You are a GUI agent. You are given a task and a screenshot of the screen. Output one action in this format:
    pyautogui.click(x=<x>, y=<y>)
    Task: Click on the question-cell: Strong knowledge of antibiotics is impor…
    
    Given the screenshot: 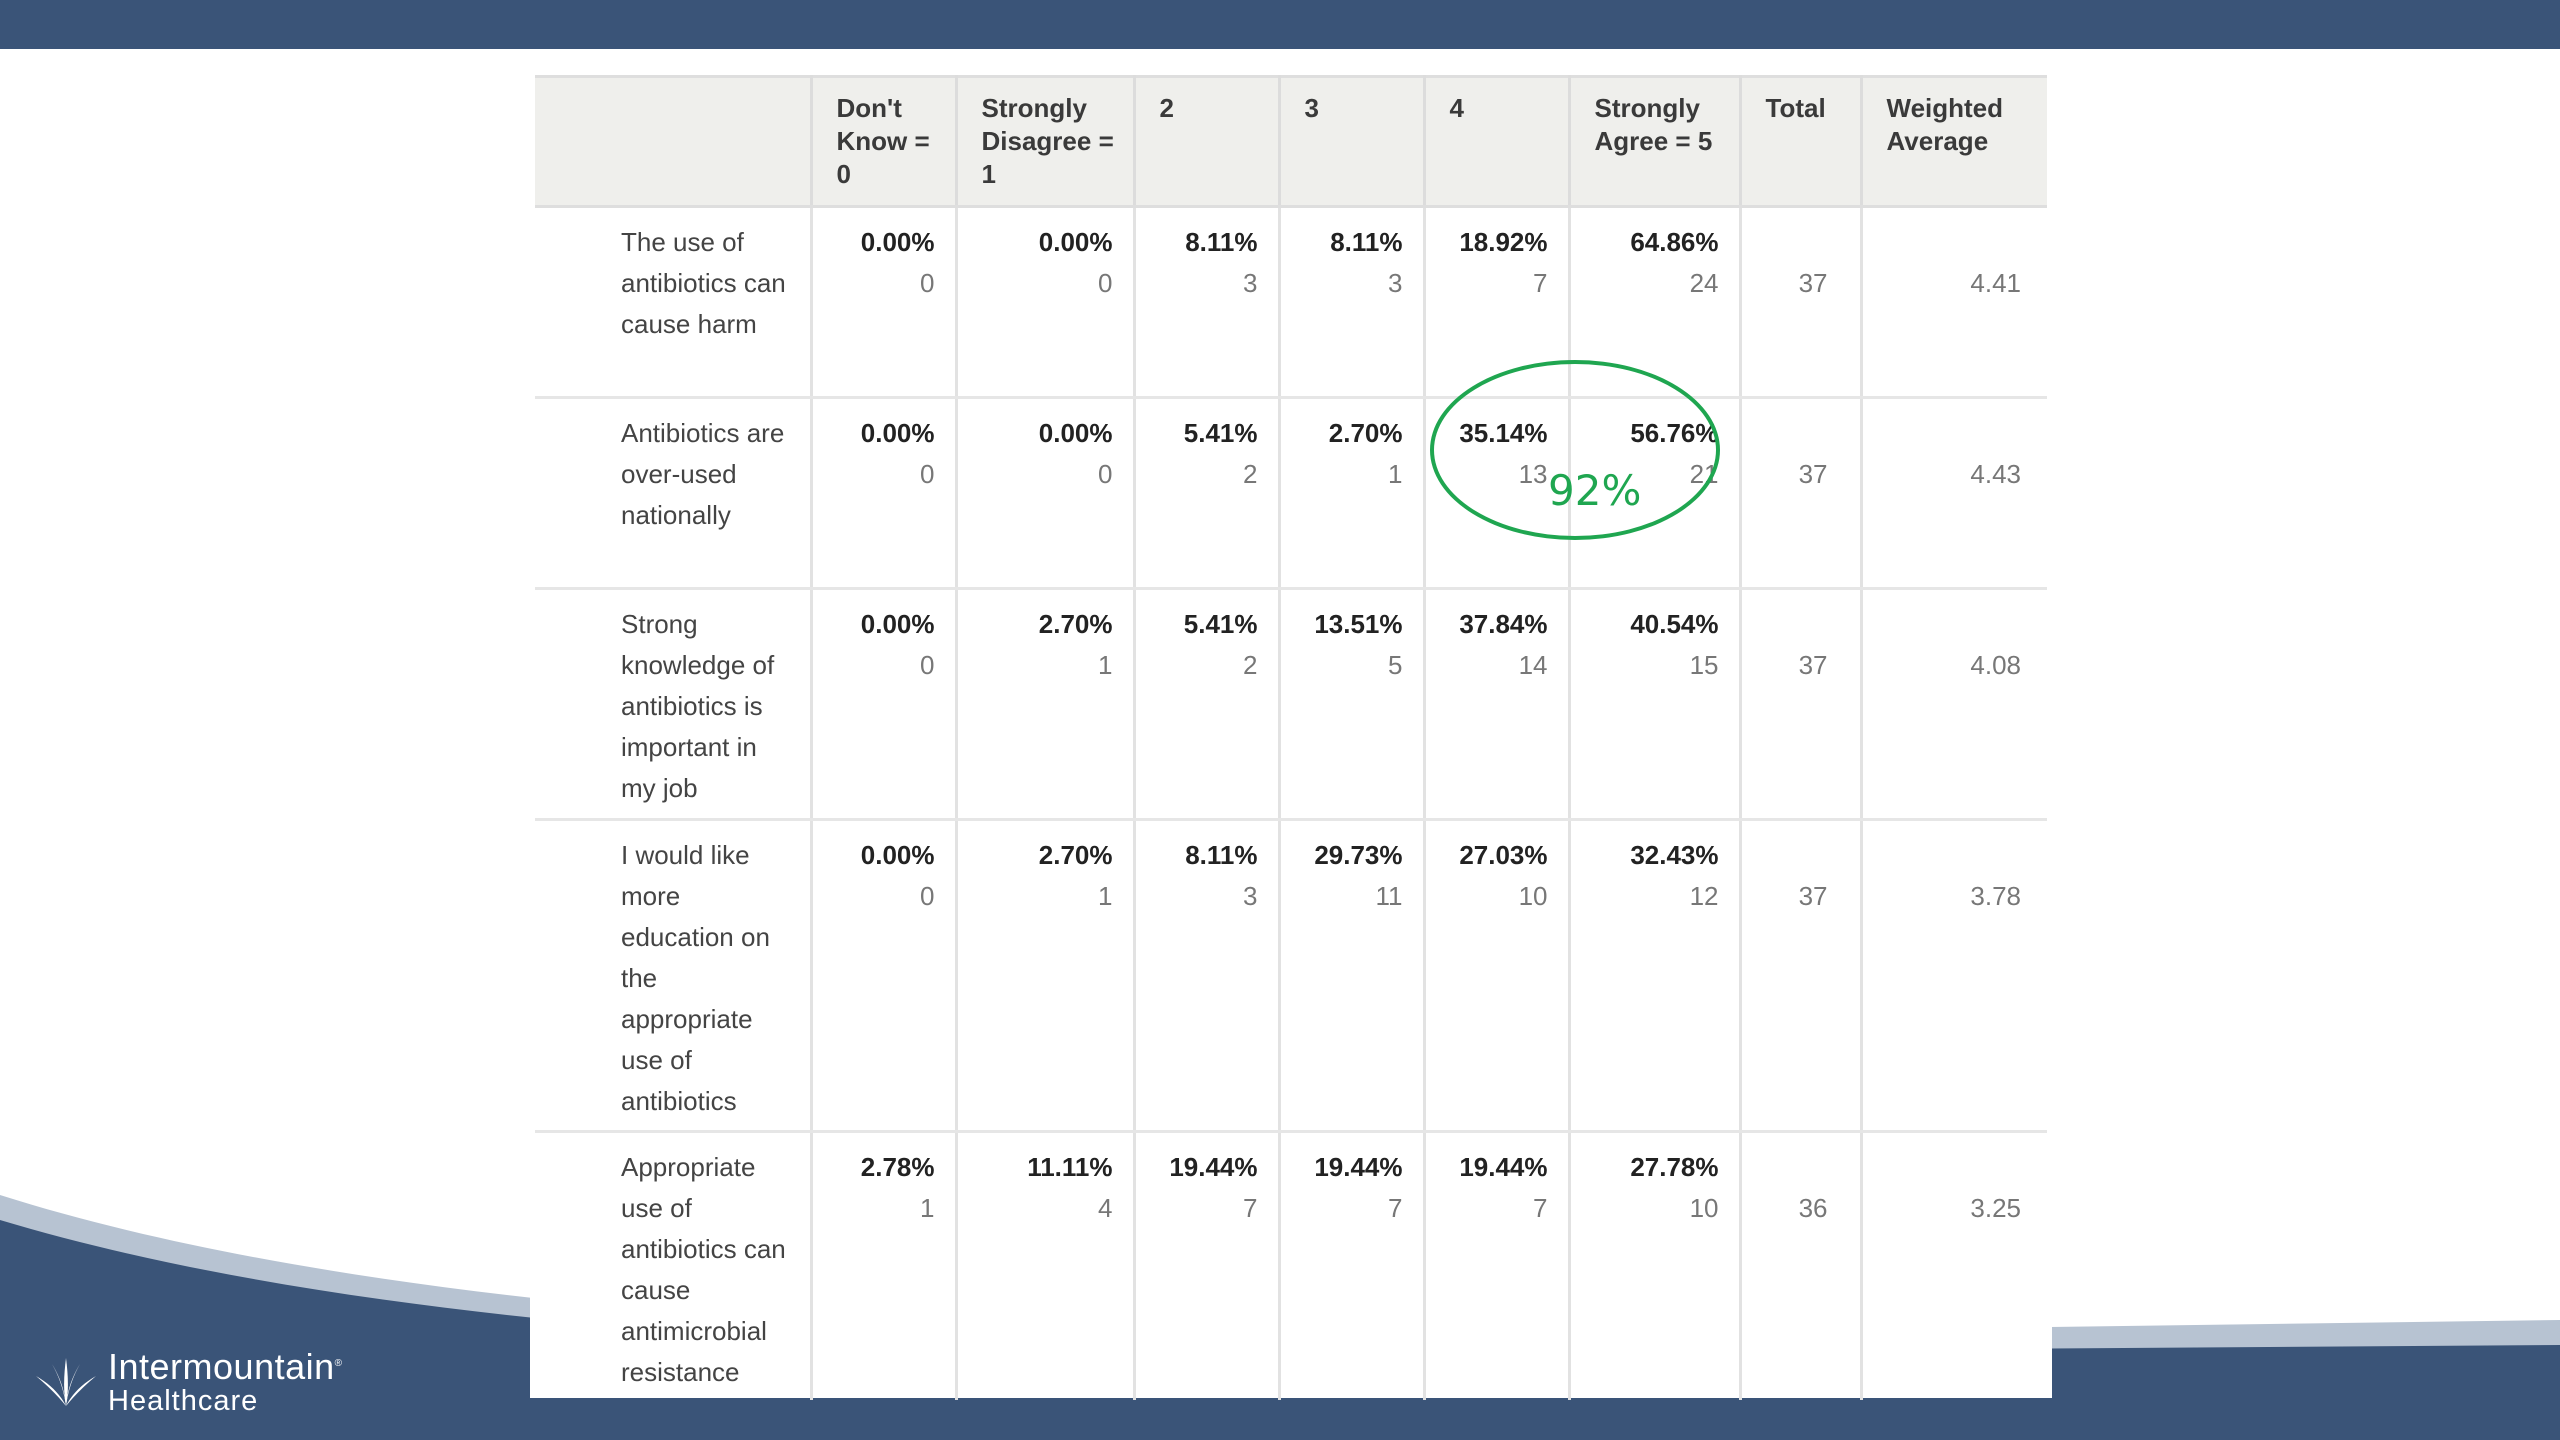 What is the action you would take?
    pyautogui.click(x=674, y=704)
    